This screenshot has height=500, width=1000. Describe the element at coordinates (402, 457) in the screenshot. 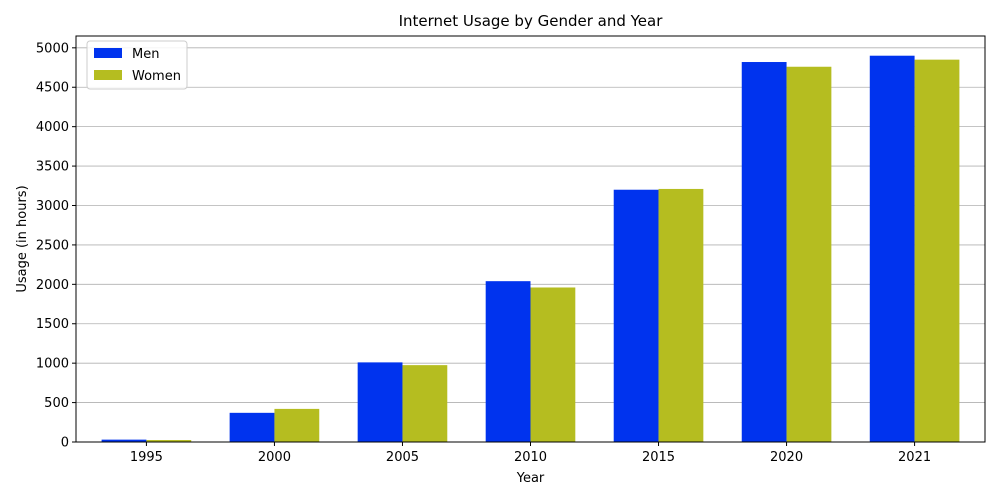

I see `x-tick-label: 2005` at that location.